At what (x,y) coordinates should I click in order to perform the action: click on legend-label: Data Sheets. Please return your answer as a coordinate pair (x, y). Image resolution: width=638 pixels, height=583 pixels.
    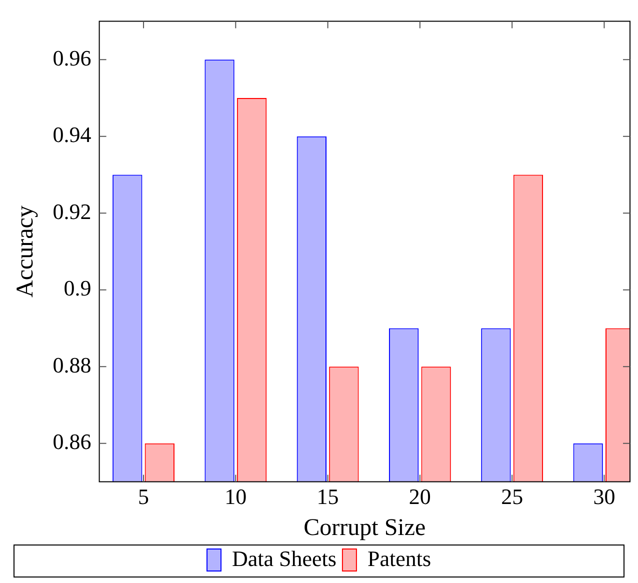
    Looking at the image, I should click on (284, 558).